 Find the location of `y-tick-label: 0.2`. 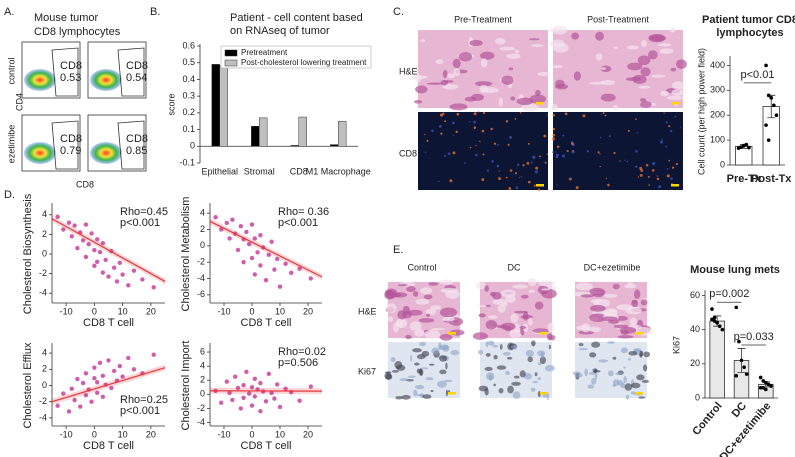

y-tick-label: 0.2 is located at coordinates (188, 112).